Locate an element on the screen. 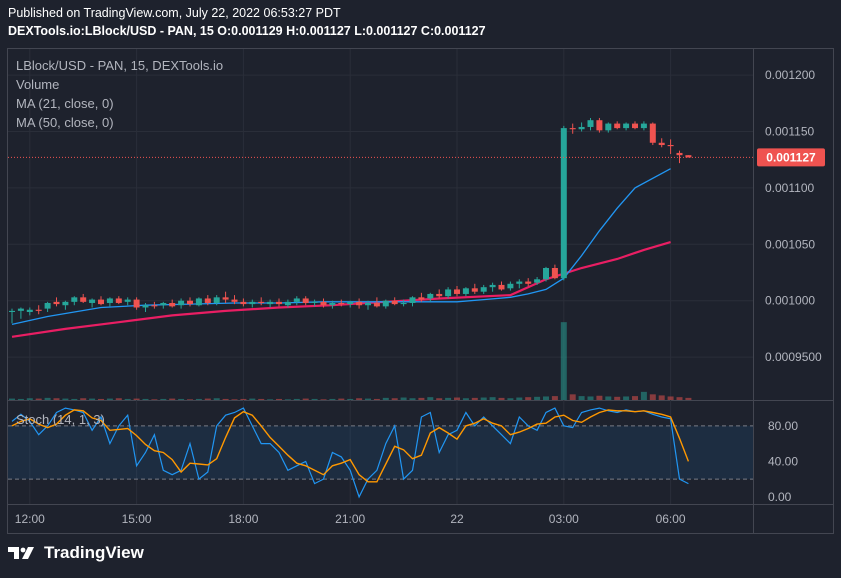  legend-stoch: Stoch (14, 1, 3) is located at coordinates (60, 419).